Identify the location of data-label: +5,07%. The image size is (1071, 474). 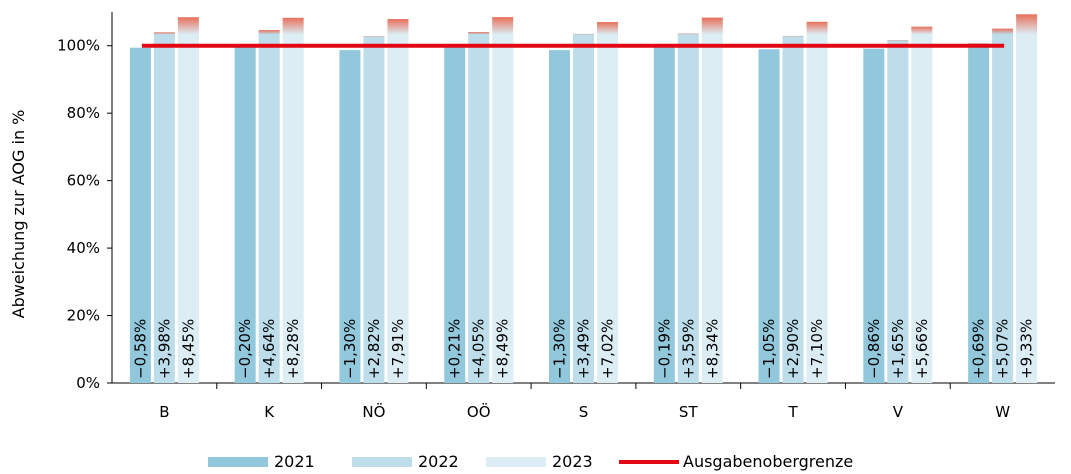
(1003, 349).